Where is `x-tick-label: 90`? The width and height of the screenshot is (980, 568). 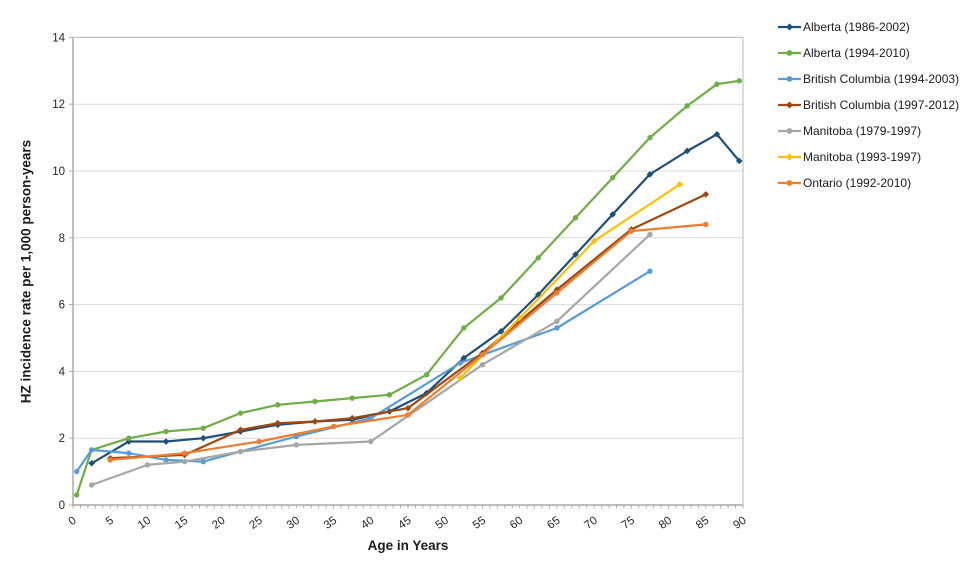 x-tick-label: 90 is located at coordinates (739, 523).